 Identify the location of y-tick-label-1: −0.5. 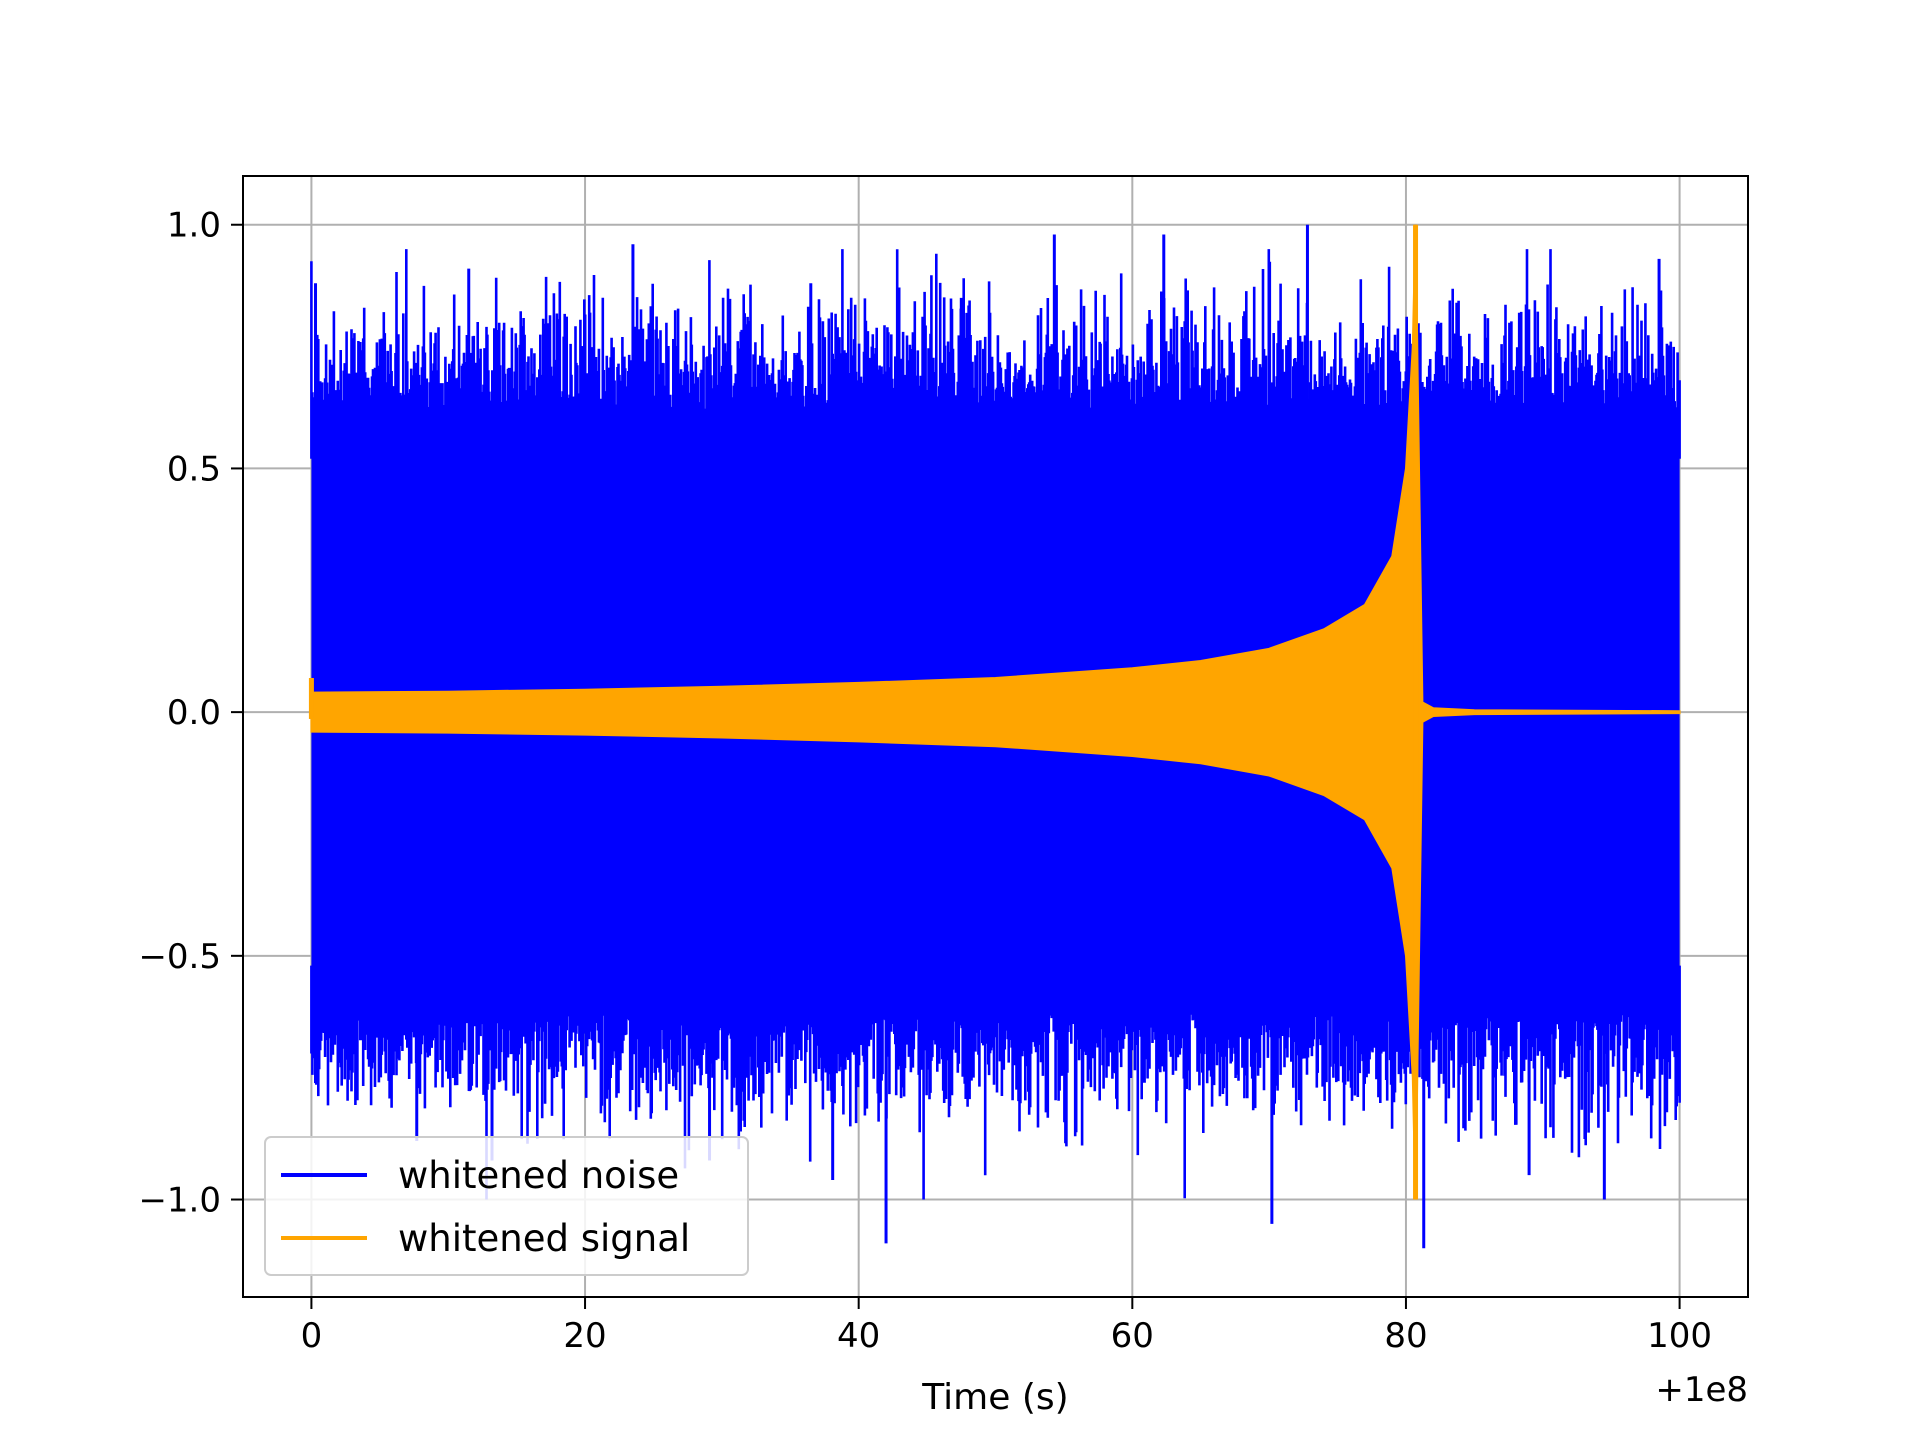
(179, 957).